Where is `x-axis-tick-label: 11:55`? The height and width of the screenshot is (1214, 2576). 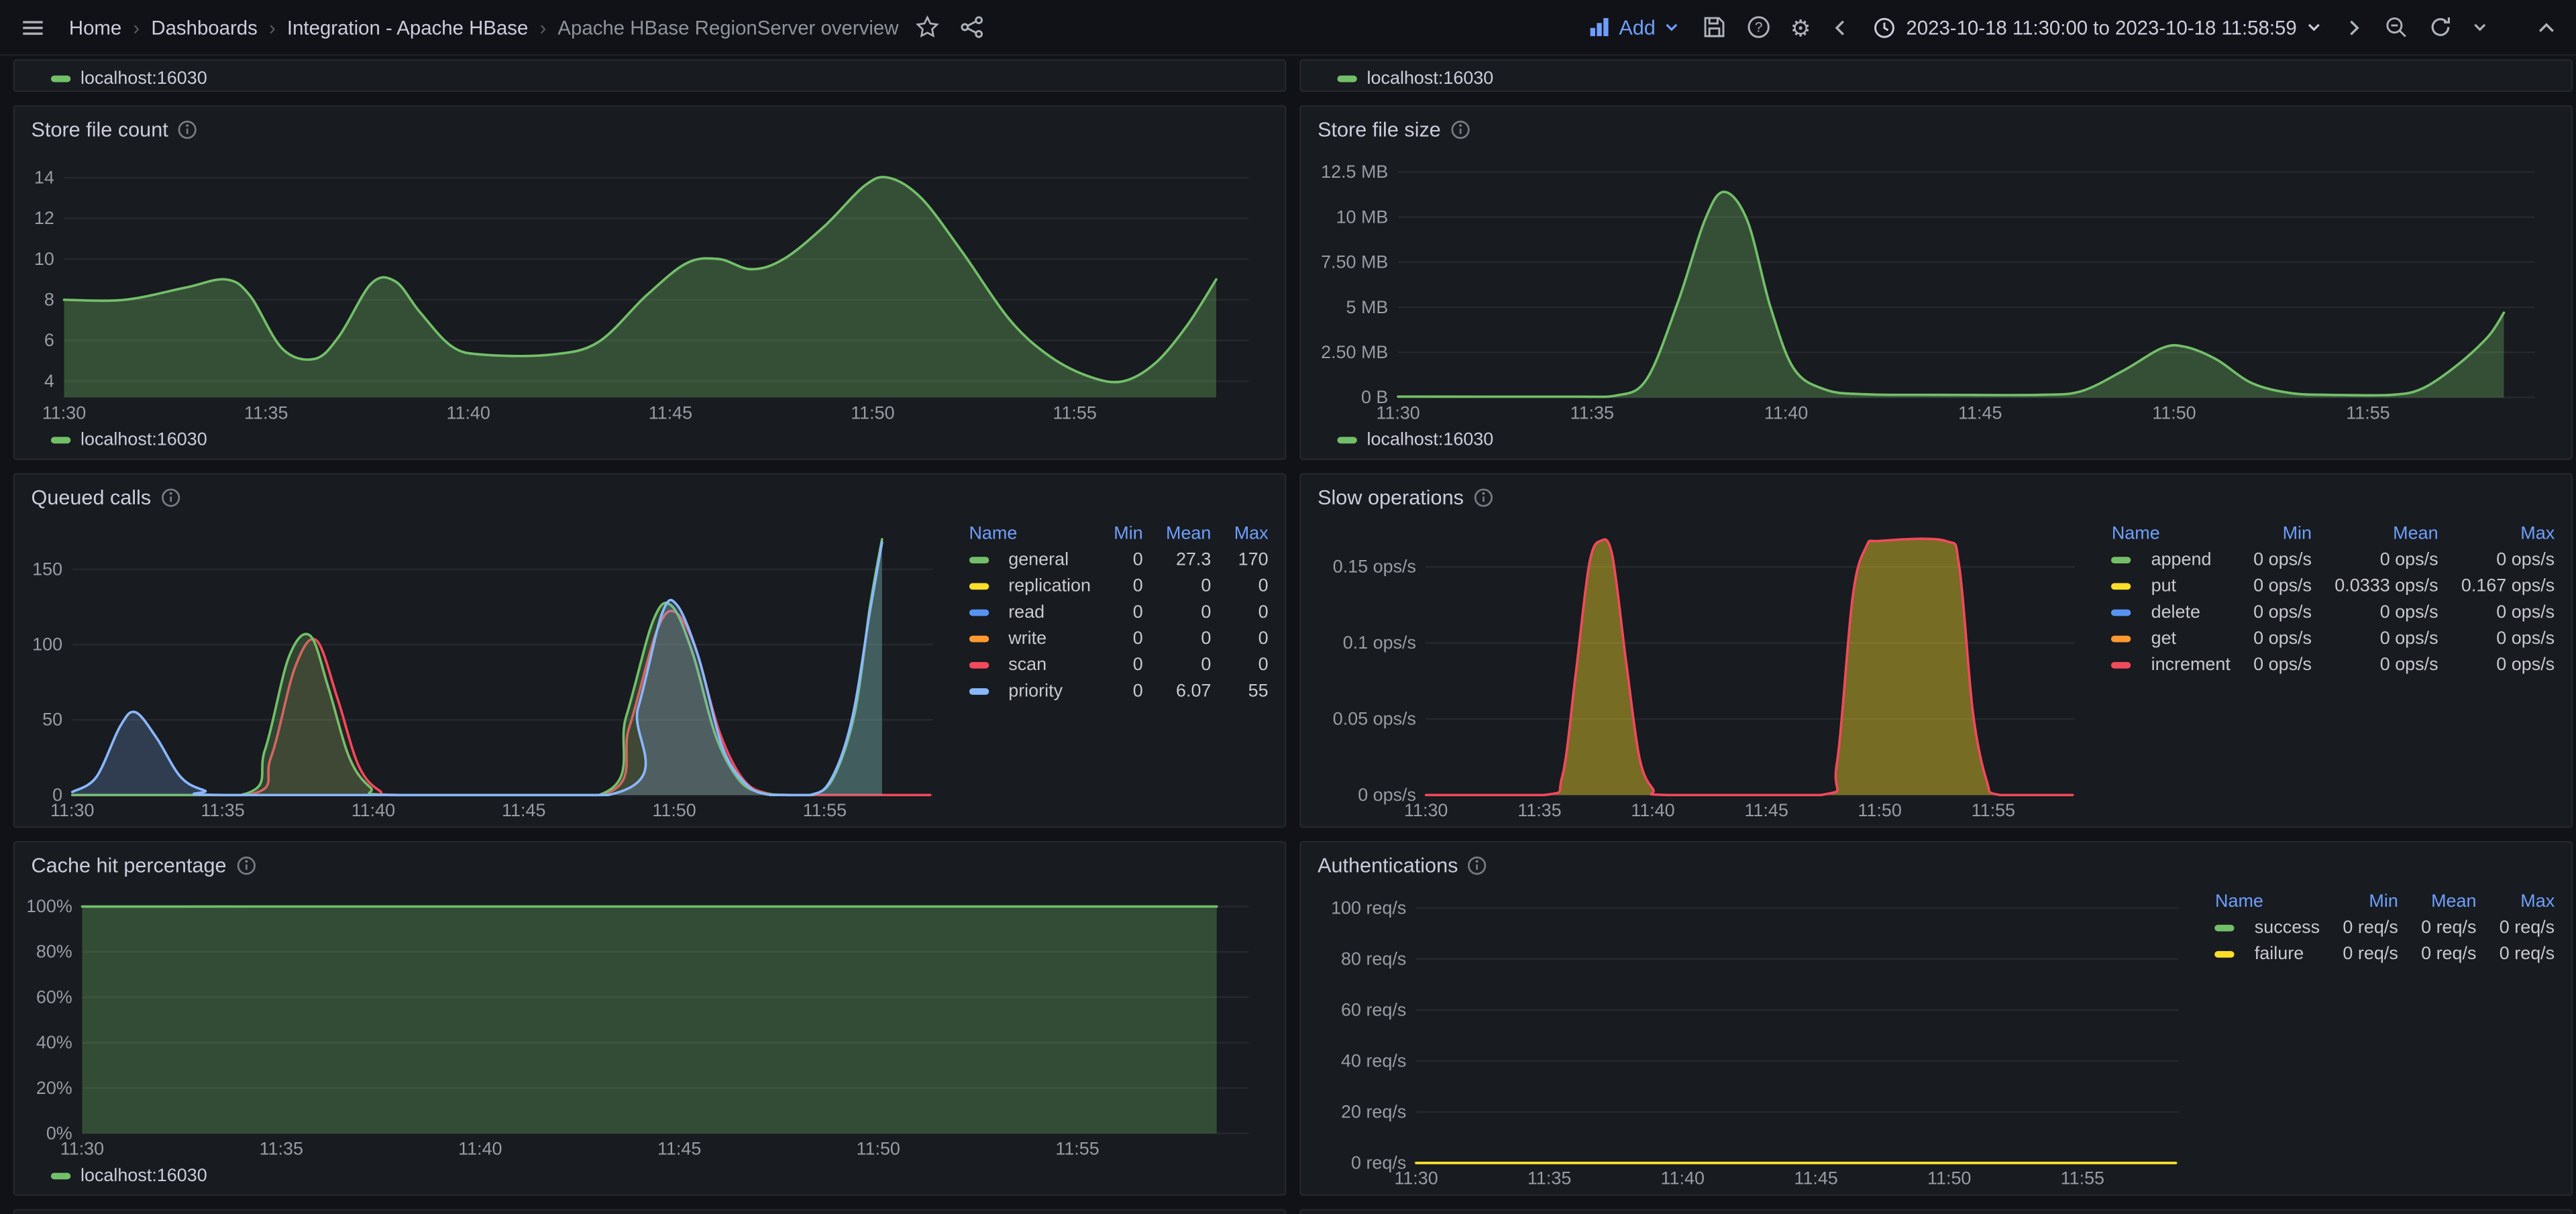 x-axis-tick-label: 11:55 is located at coordinates (2082, 1178).